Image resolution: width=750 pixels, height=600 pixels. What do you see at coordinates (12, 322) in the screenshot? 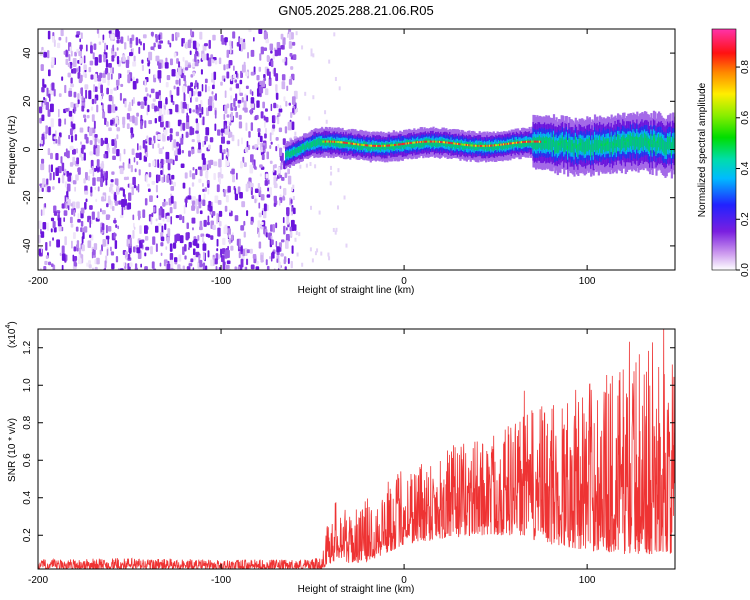
I see `snr-multiplier-close: )` at bounding box center [12, 322].